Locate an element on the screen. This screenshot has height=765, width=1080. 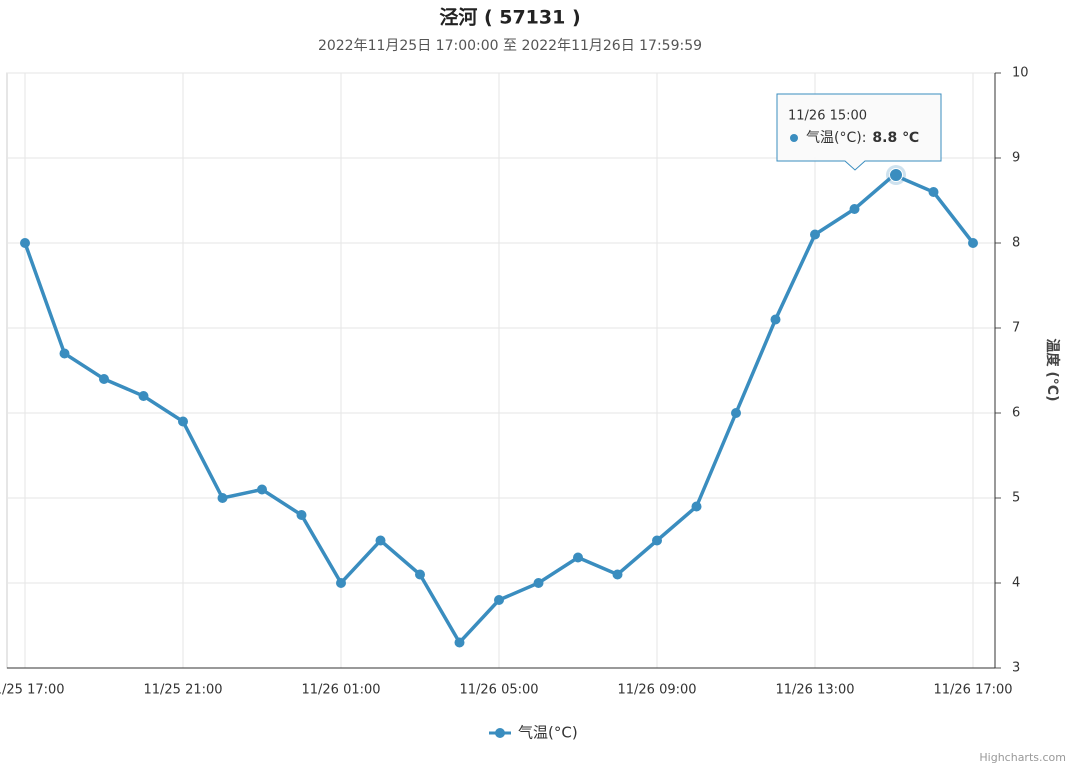
tooltip-value: 8.8 ℃ is located at coordinates (895, 138).